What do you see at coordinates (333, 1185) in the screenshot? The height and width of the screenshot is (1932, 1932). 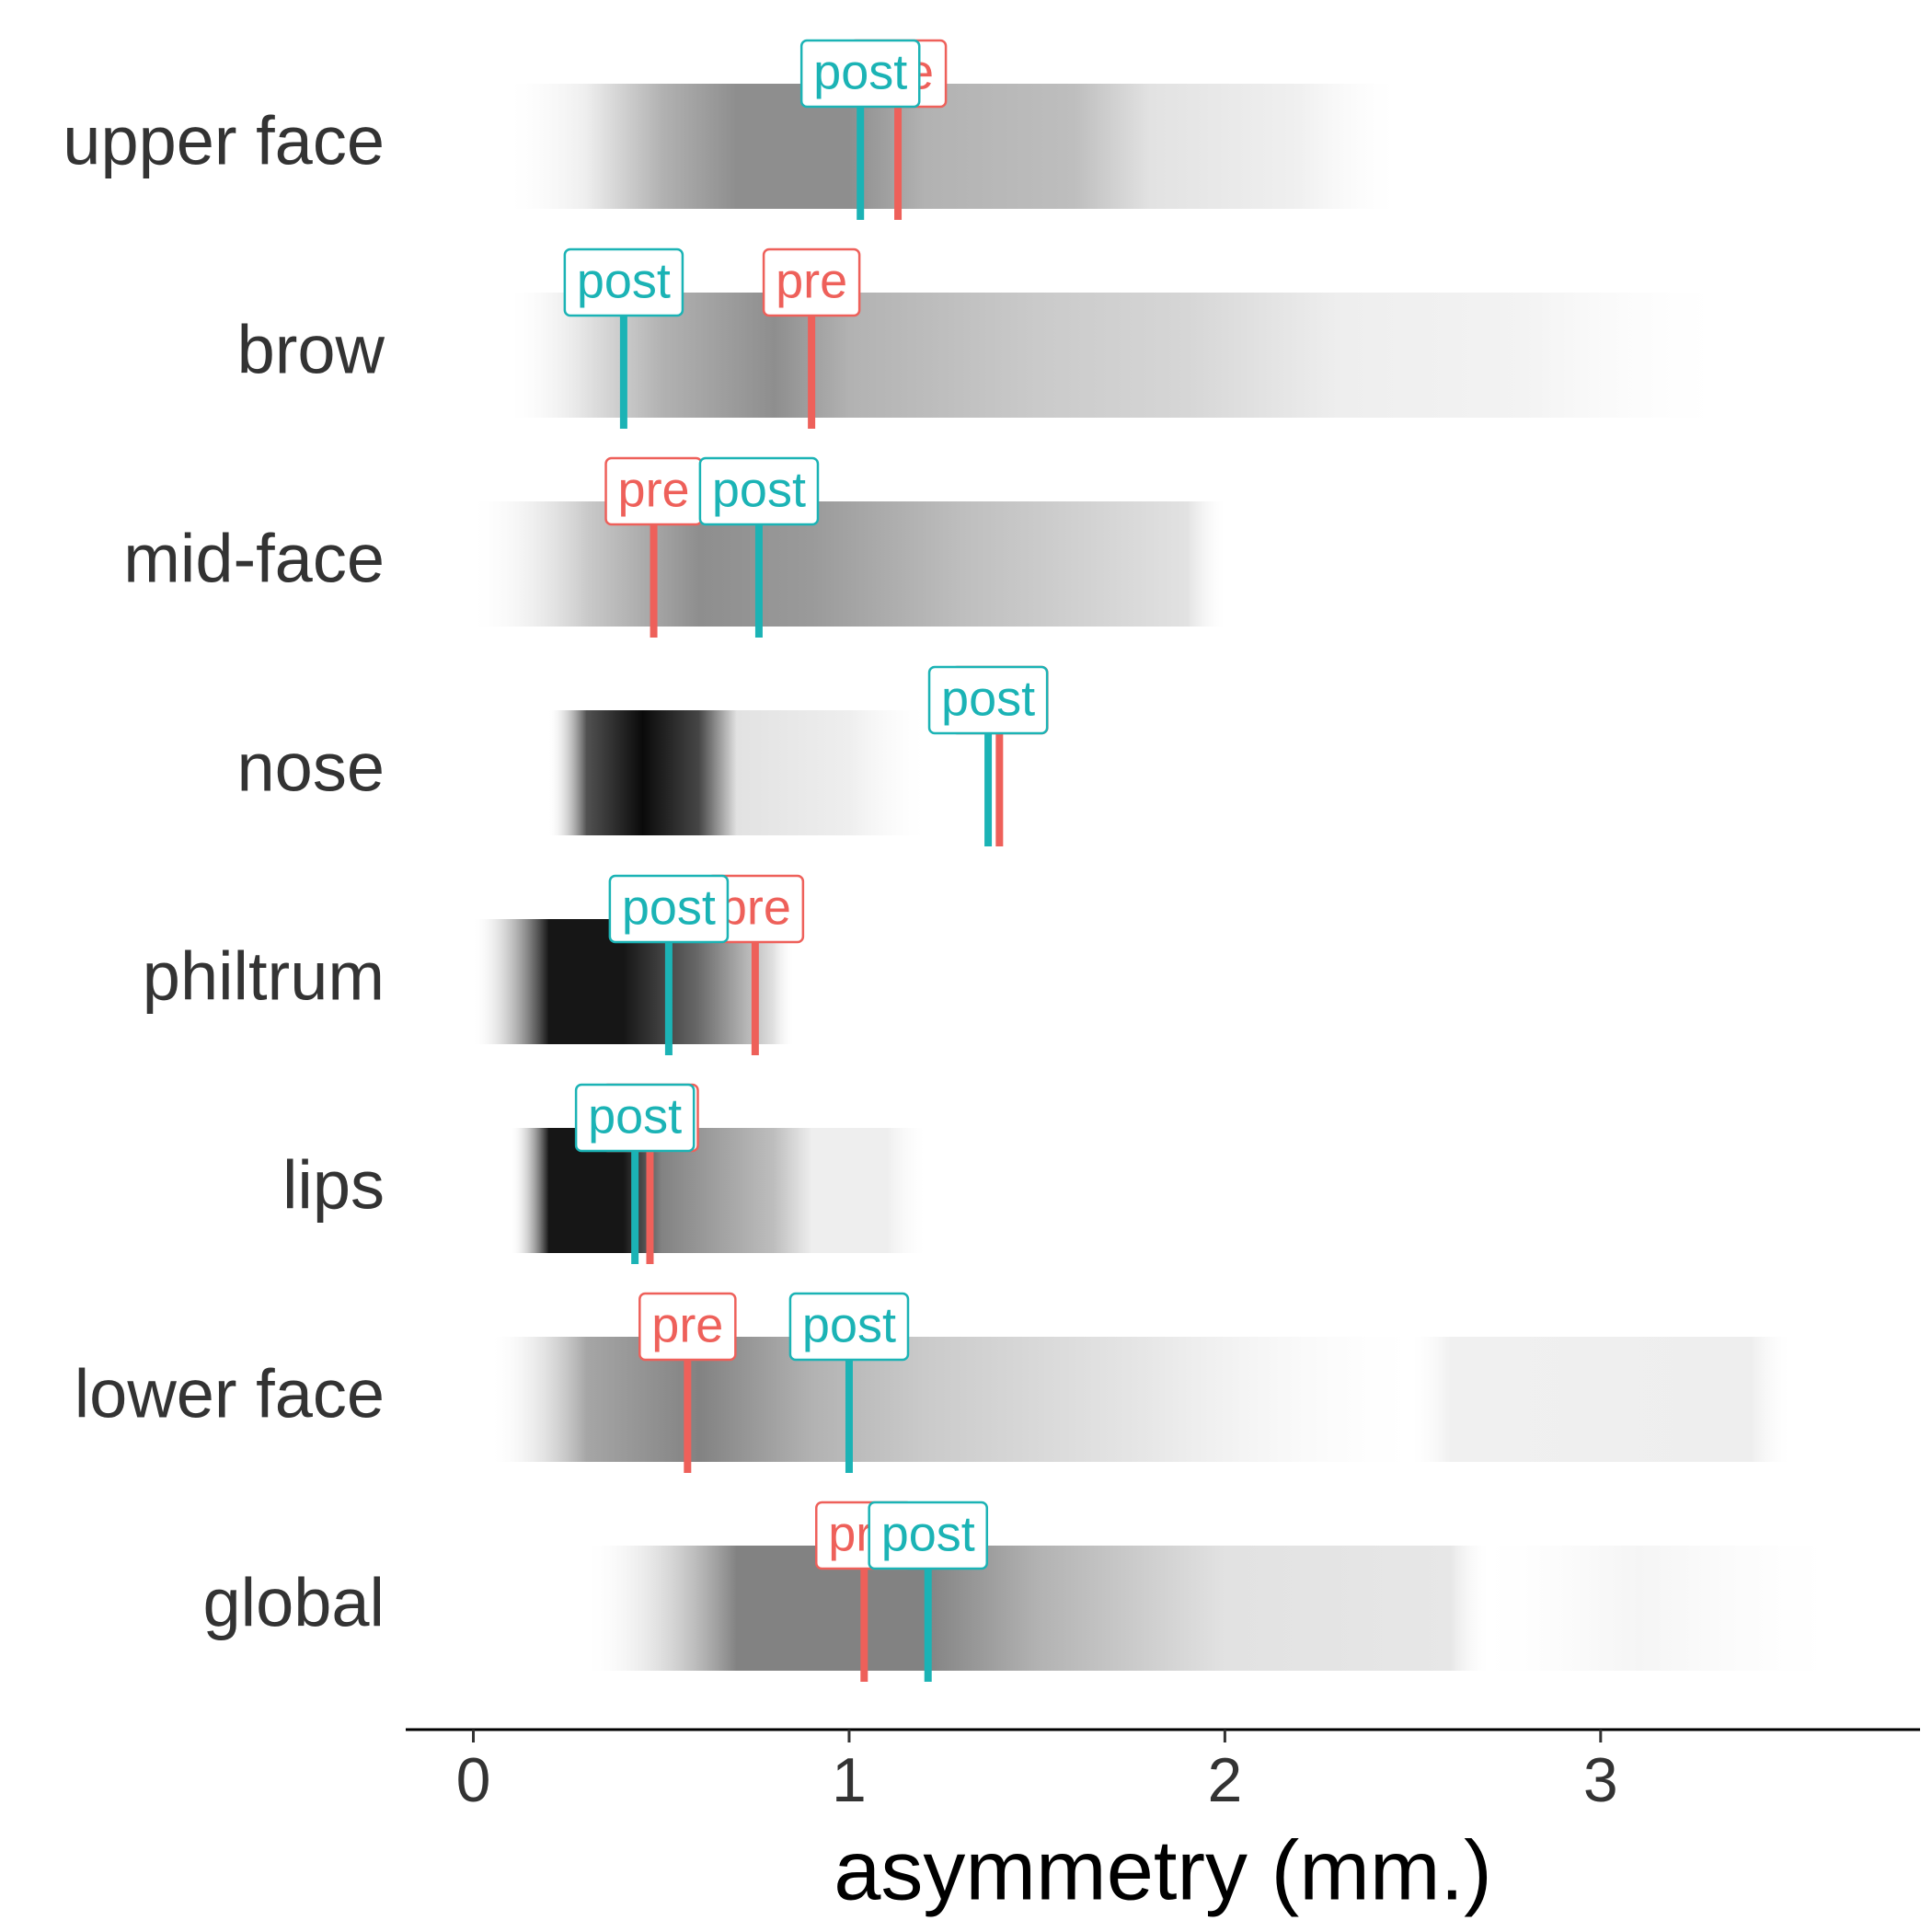 I see `y-tick-label: lips` at bounding box center [333, 1185].